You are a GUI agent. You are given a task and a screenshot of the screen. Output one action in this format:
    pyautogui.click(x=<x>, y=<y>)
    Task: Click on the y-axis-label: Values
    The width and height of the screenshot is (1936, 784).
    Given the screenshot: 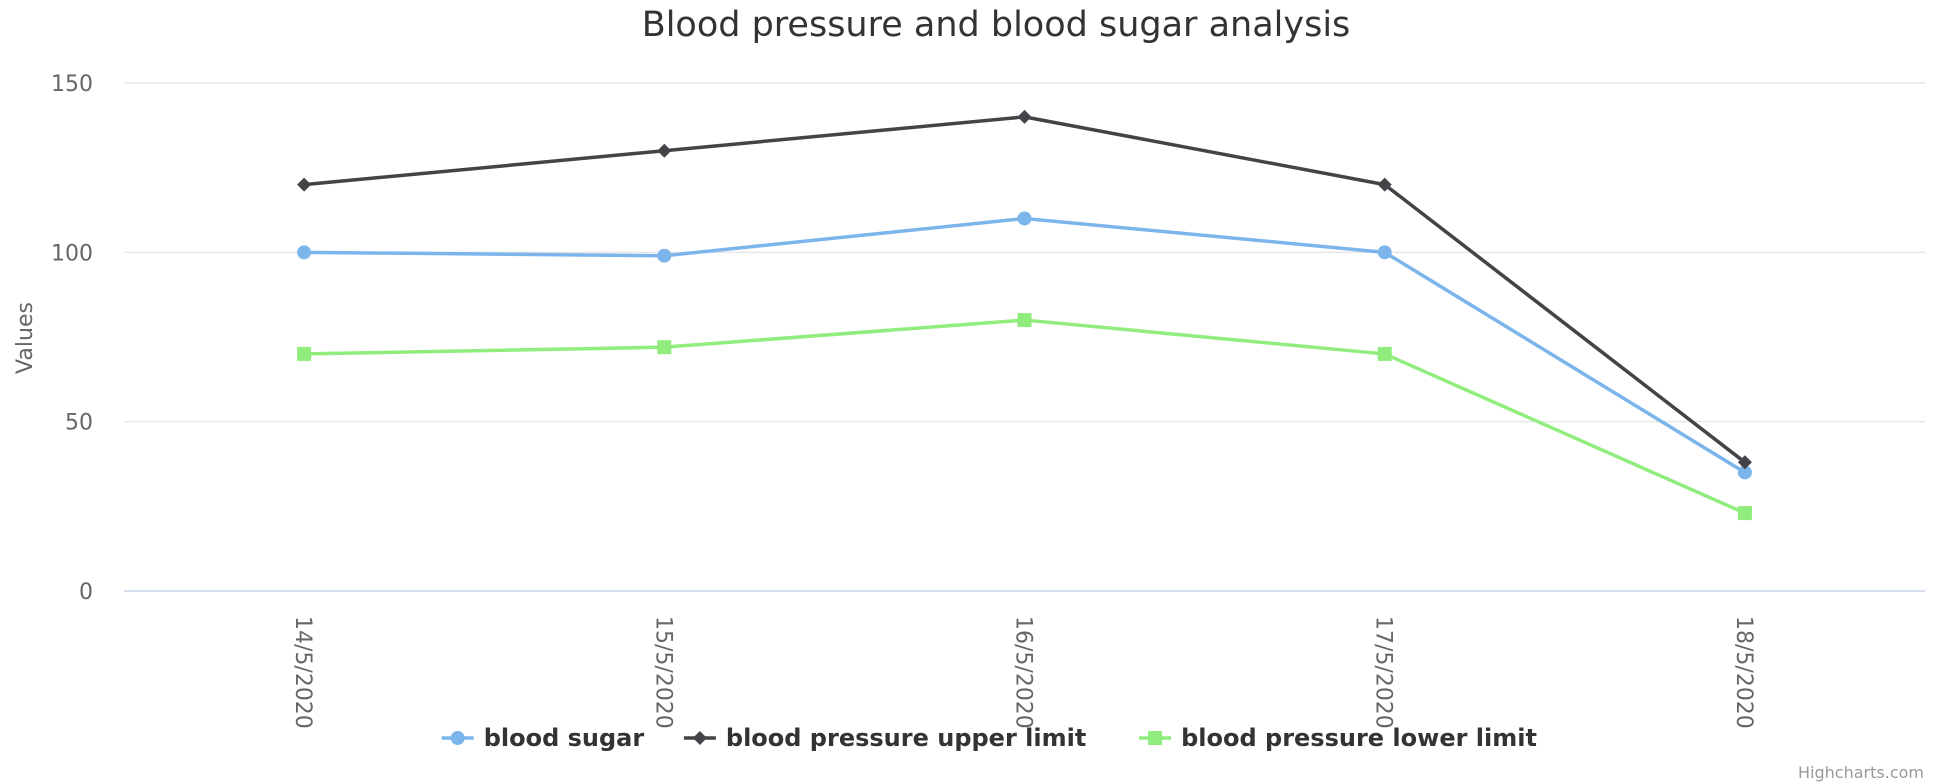 What is the action you would take?
    pyautogui.click(x=25, y=338)
    